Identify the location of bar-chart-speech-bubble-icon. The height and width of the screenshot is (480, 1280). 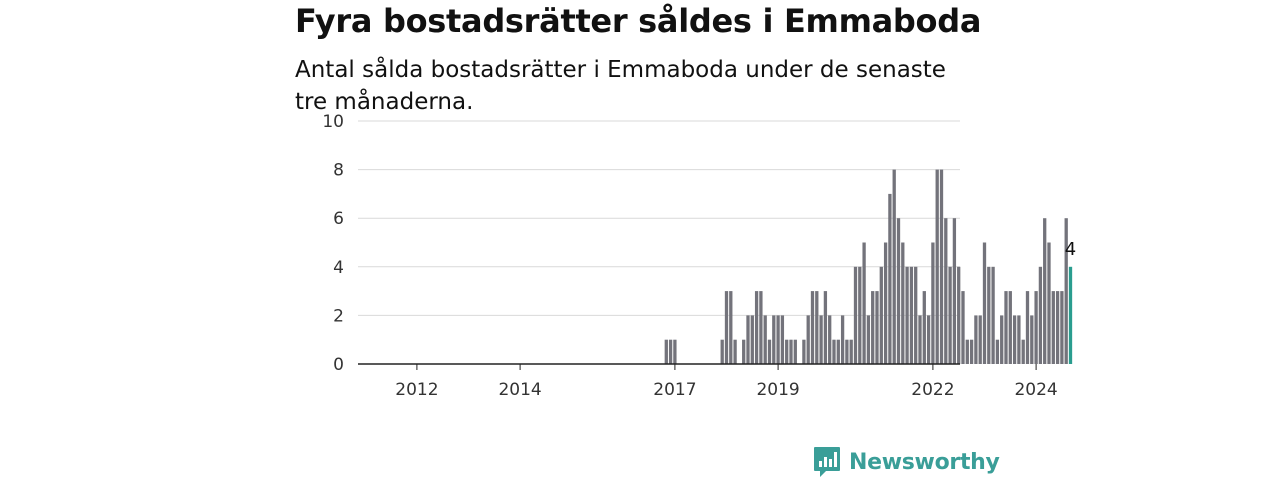
(827, 462).